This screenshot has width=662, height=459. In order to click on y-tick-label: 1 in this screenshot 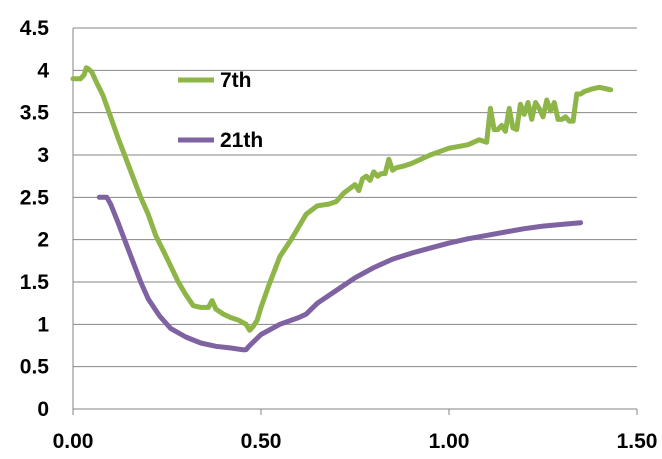, I will do `click(43, 324)`.